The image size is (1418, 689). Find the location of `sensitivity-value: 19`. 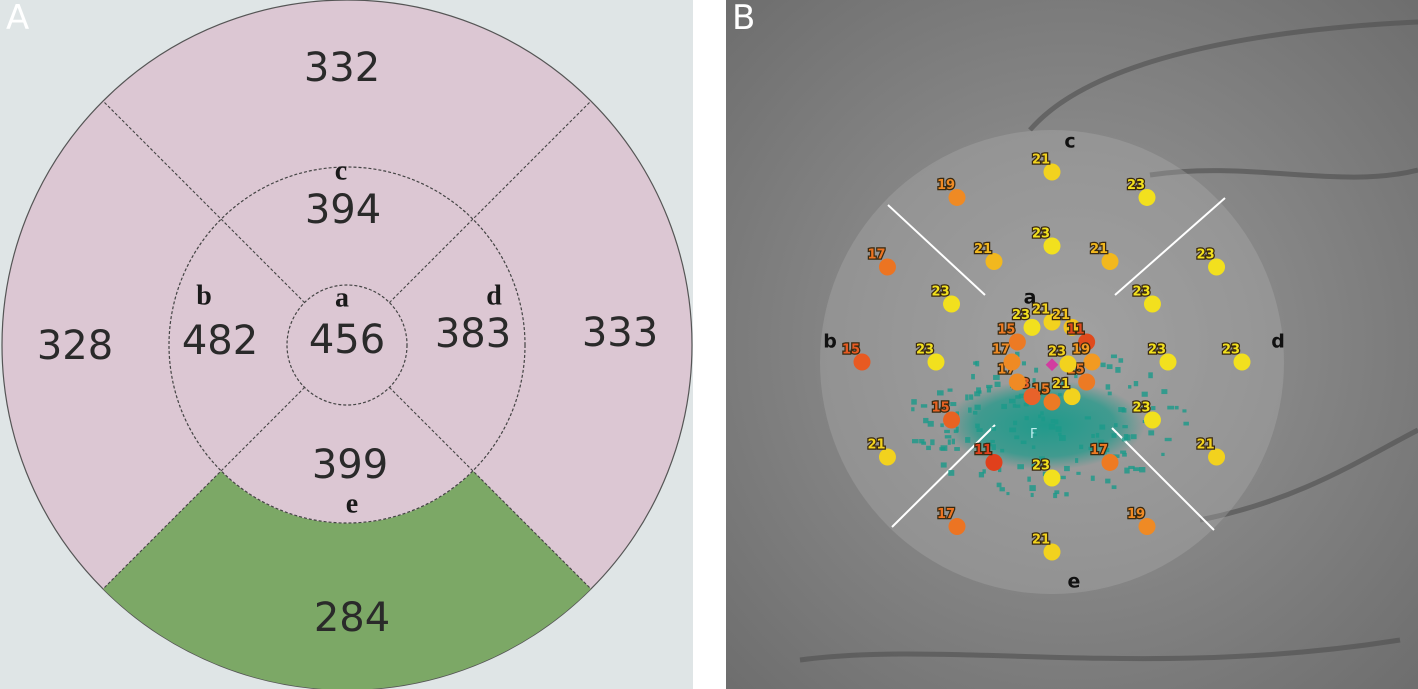

sensitivity-value: 19 is located at coordinates (1136, 514).